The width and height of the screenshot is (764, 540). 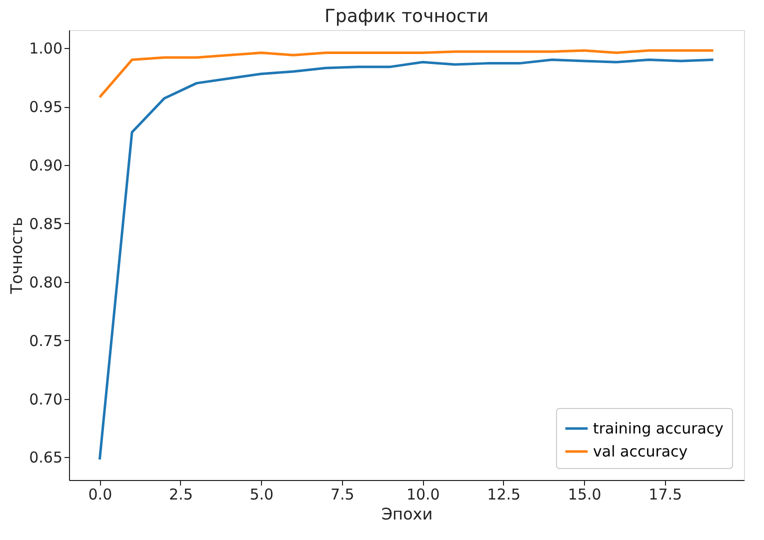 What do you see at coordinates (423, 495) in the screenshot?
I see `x-tick-label: 10.0` at bounding box center [423, 495].